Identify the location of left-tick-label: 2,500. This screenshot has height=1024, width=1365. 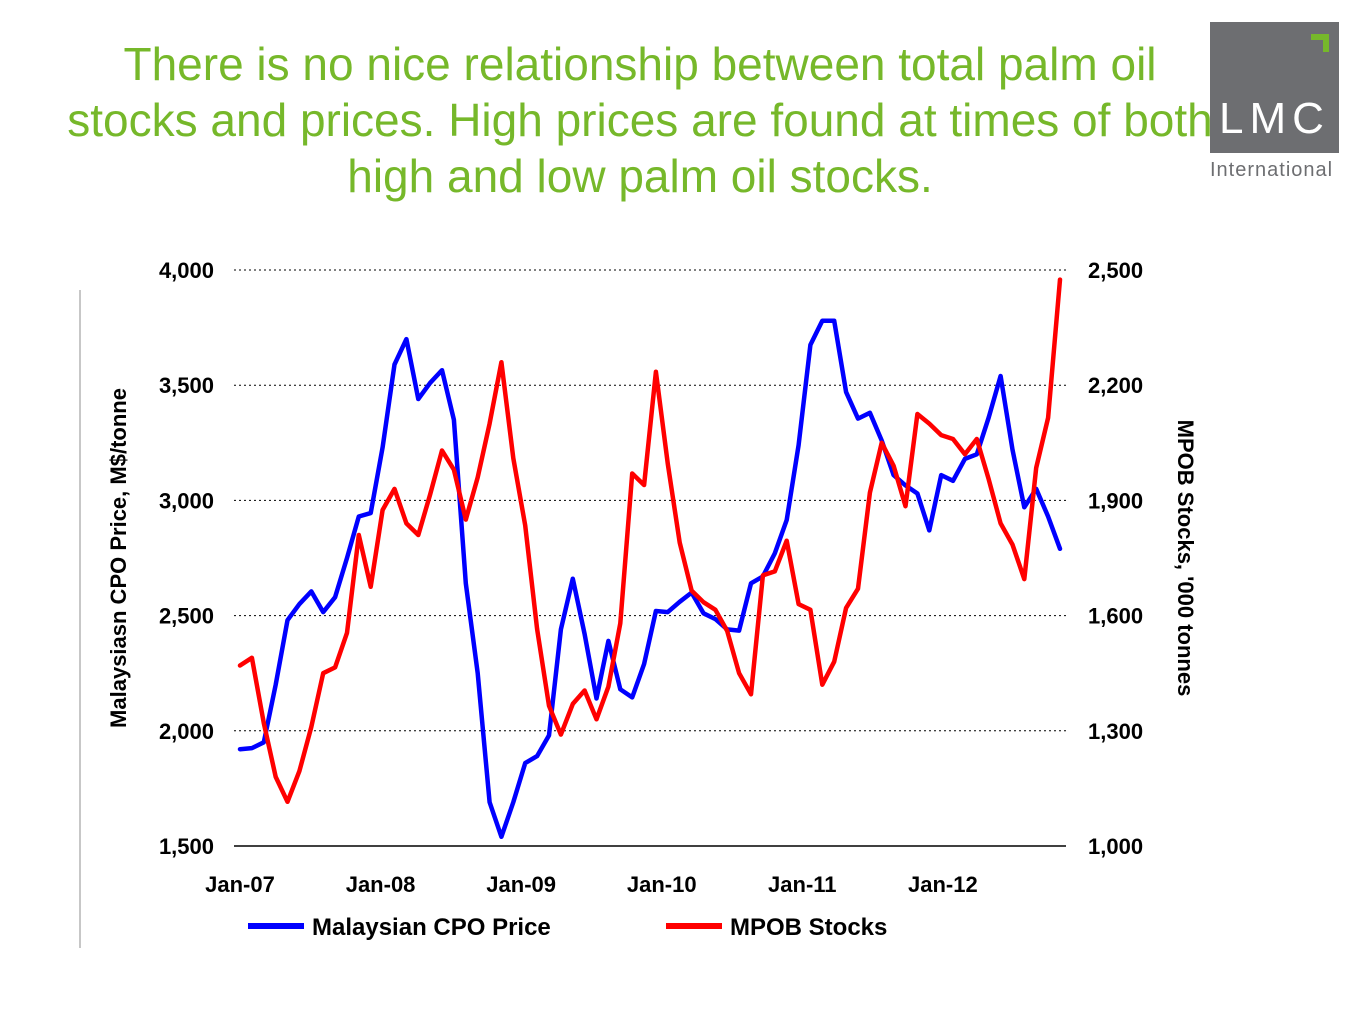
(186, 616).